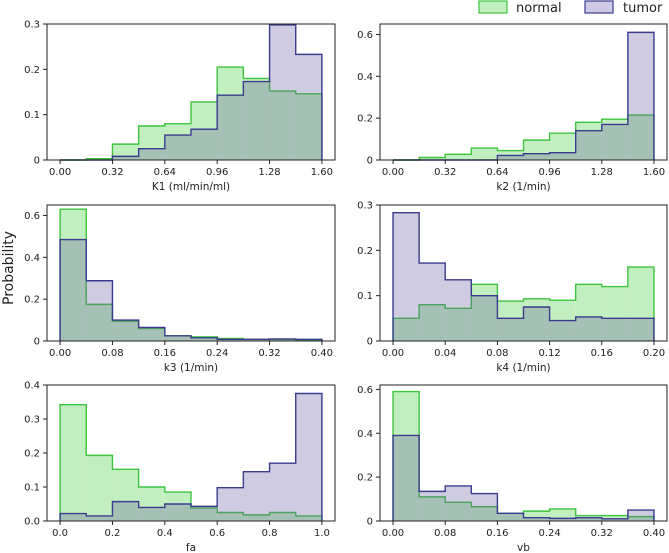 The height and width of the screenshot is (553, 669). I want to click on x-tick-label: 0.40, so click(654, 533).